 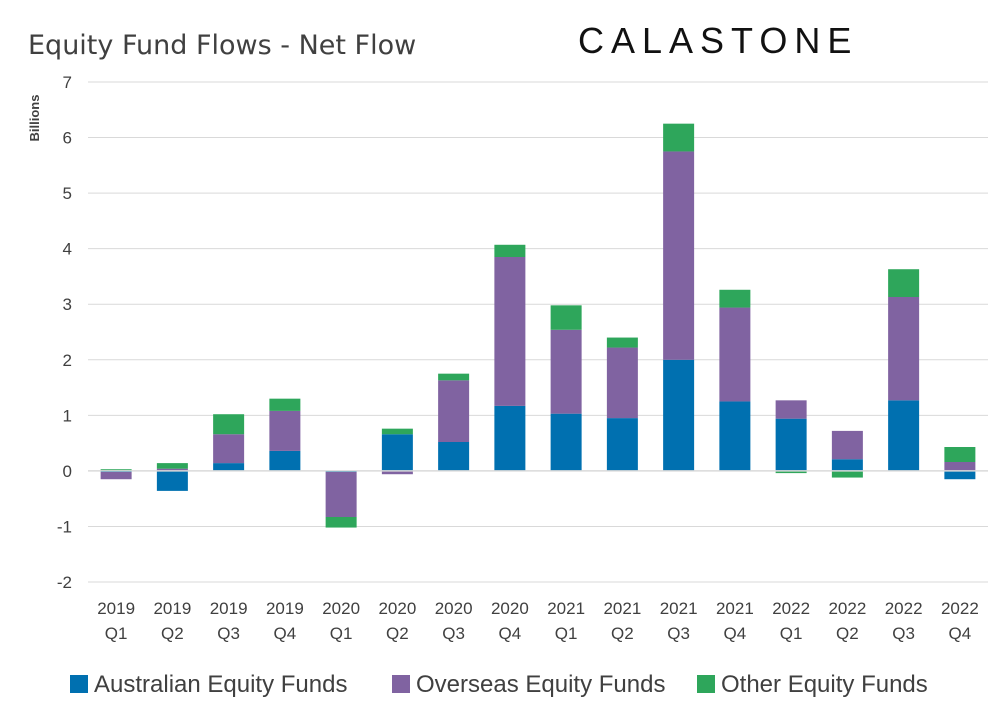 What do you see at coordinates (540, 684) in the screenshot?
I see `legend-label: Overseas Equity Funds` at bounding box center [540, 684].